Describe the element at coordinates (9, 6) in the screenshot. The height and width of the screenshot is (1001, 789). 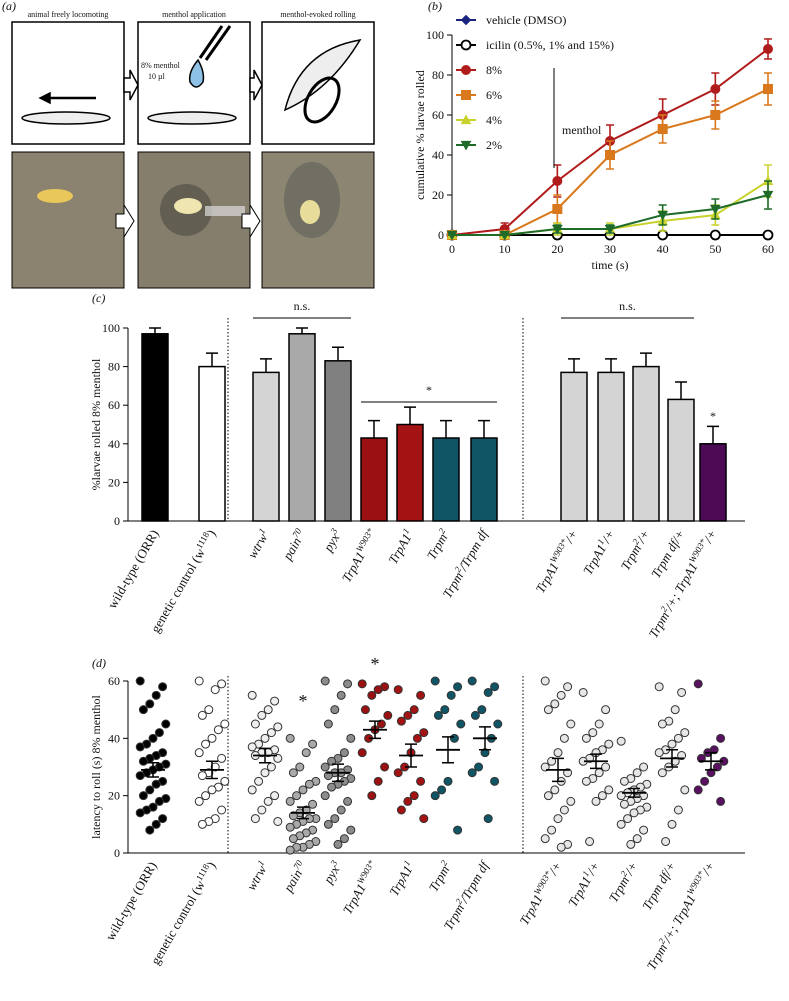
I see `panel-label: (a)` at that location.